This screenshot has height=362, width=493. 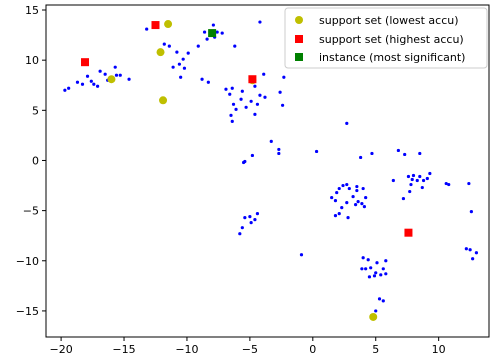 I want to click on legend-label-support-lowest: support set (lowest accu), so click(x=389, y=20).